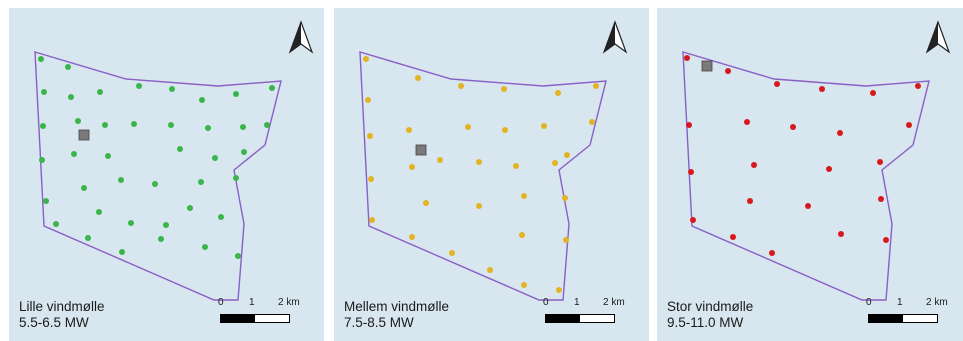 The image size is (963, 341). Describe the element at coordinates (705, 322) in the screenshot. I see `turbine-capacity: 9.5-11.0 MW` at that location.